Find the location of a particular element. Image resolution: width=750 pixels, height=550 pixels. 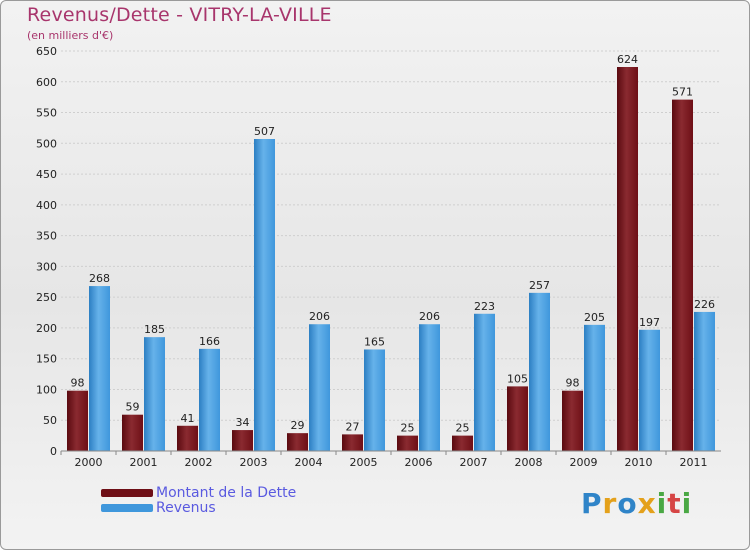

y-tick-label: 350 is located at coordinates (46, 236).